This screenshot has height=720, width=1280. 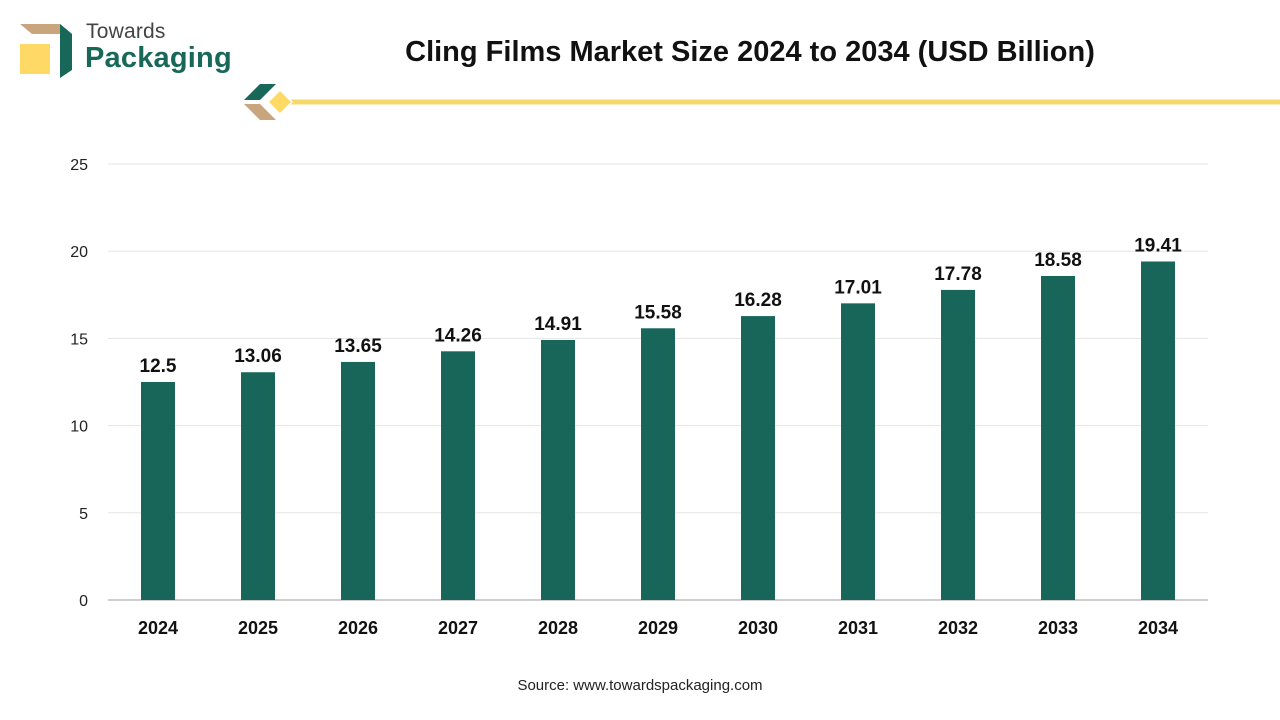 What do you see at coordinates (558, 628) in the screenshot?
I see `x-tick-label: 2028` at bounding box center [558, 628].